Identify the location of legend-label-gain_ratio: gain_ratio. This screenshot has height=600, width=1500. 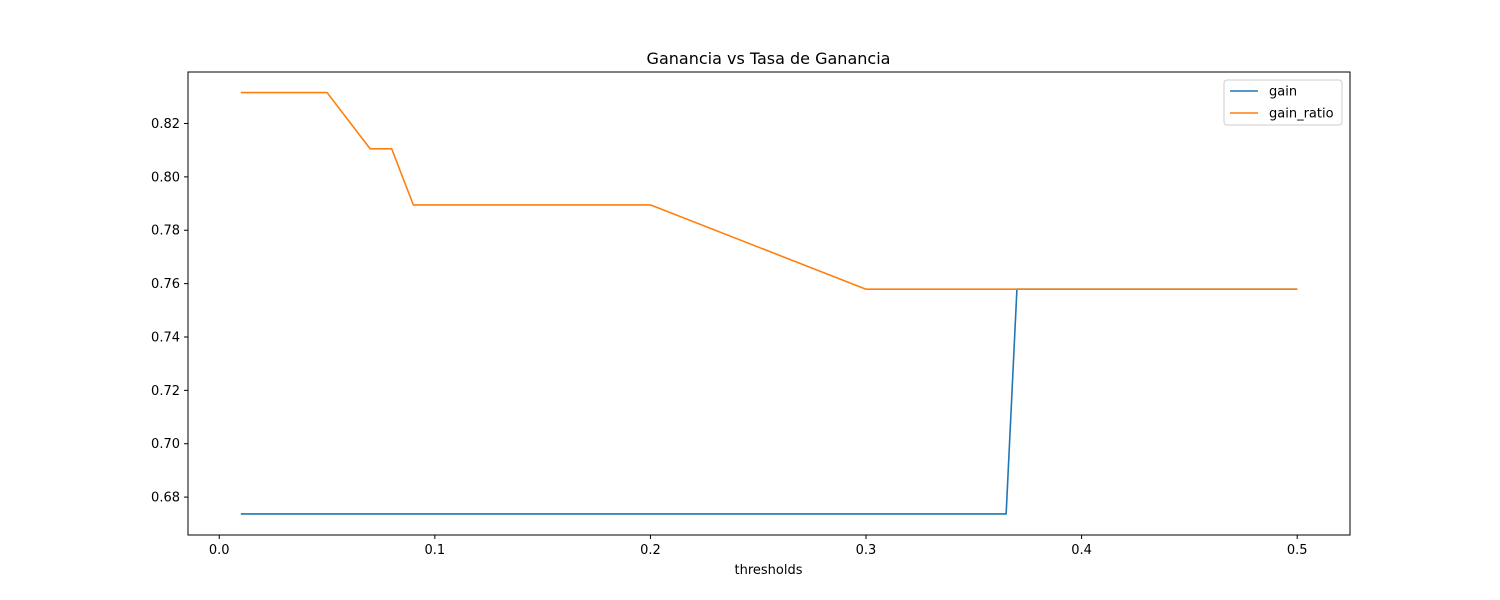
(1301, 114).